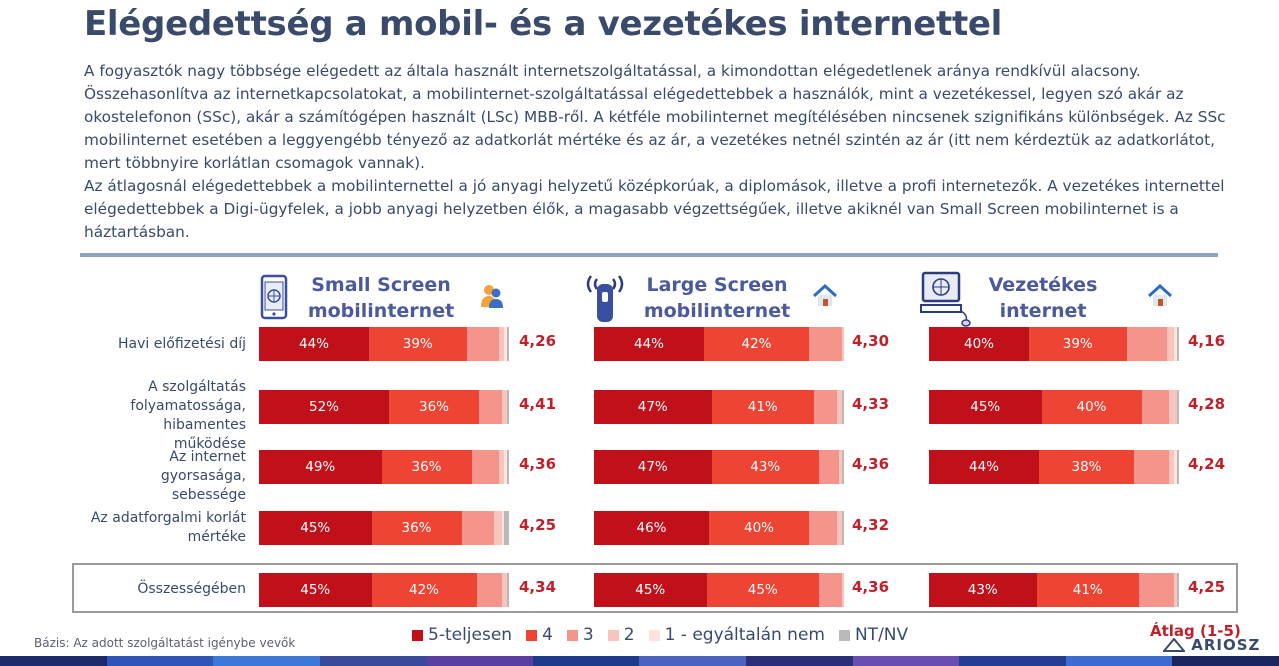 This screenshot has width=1279, height=666. What do you see at coordinates (384, 528) in the screenshot?
I see `stacked-bar: 45% 36%` at bounding box center [384, 528].